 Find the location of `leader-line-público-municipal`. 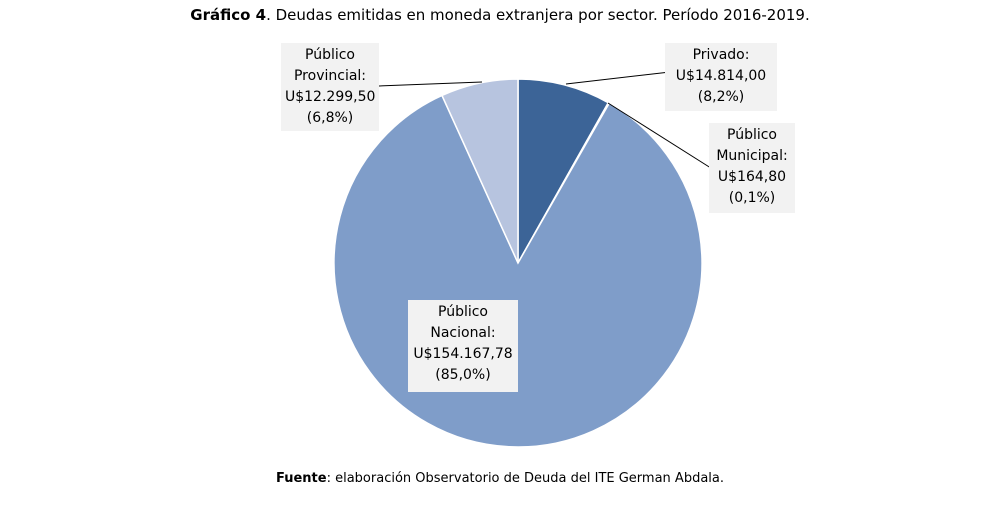

leader-line-público-municipal is located at coordinates (661, 136).